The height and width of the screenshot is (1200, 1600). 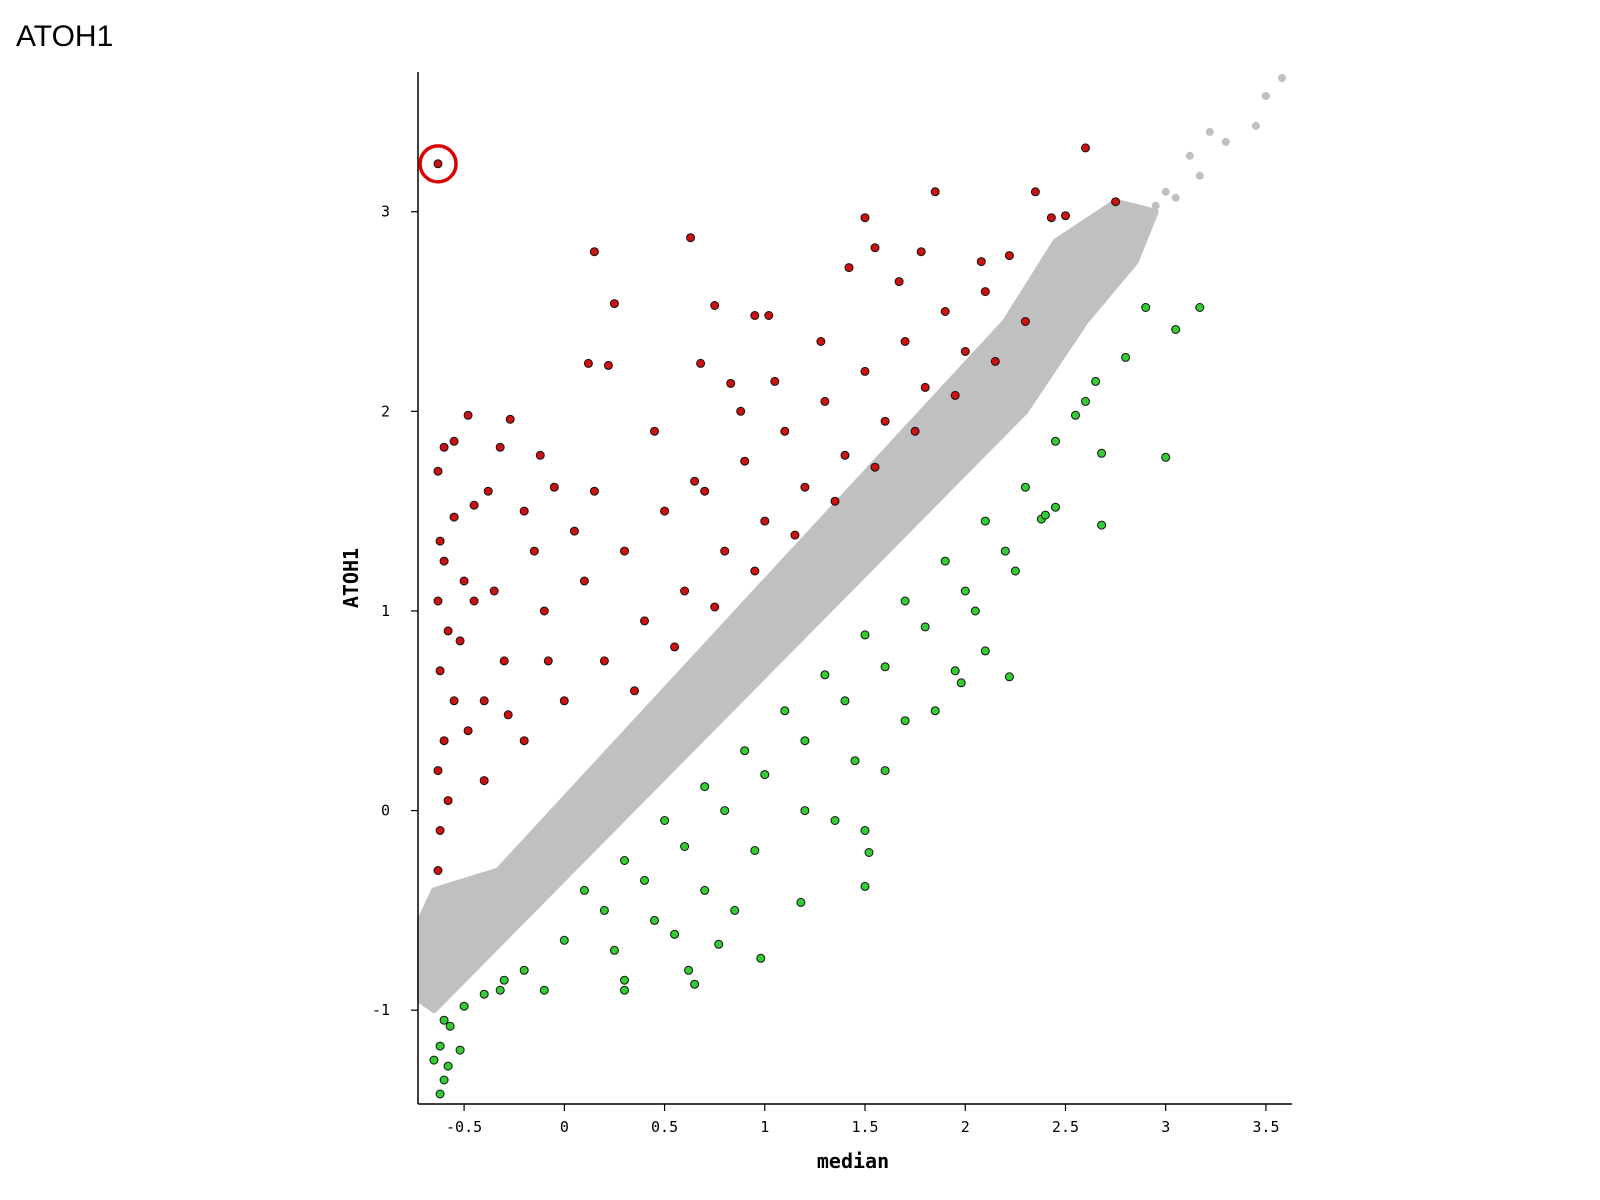 What do you see at coordinates (385, 212) in the screenshot?
I see `y-tick-label: 3` at bounding box center [385, 212].